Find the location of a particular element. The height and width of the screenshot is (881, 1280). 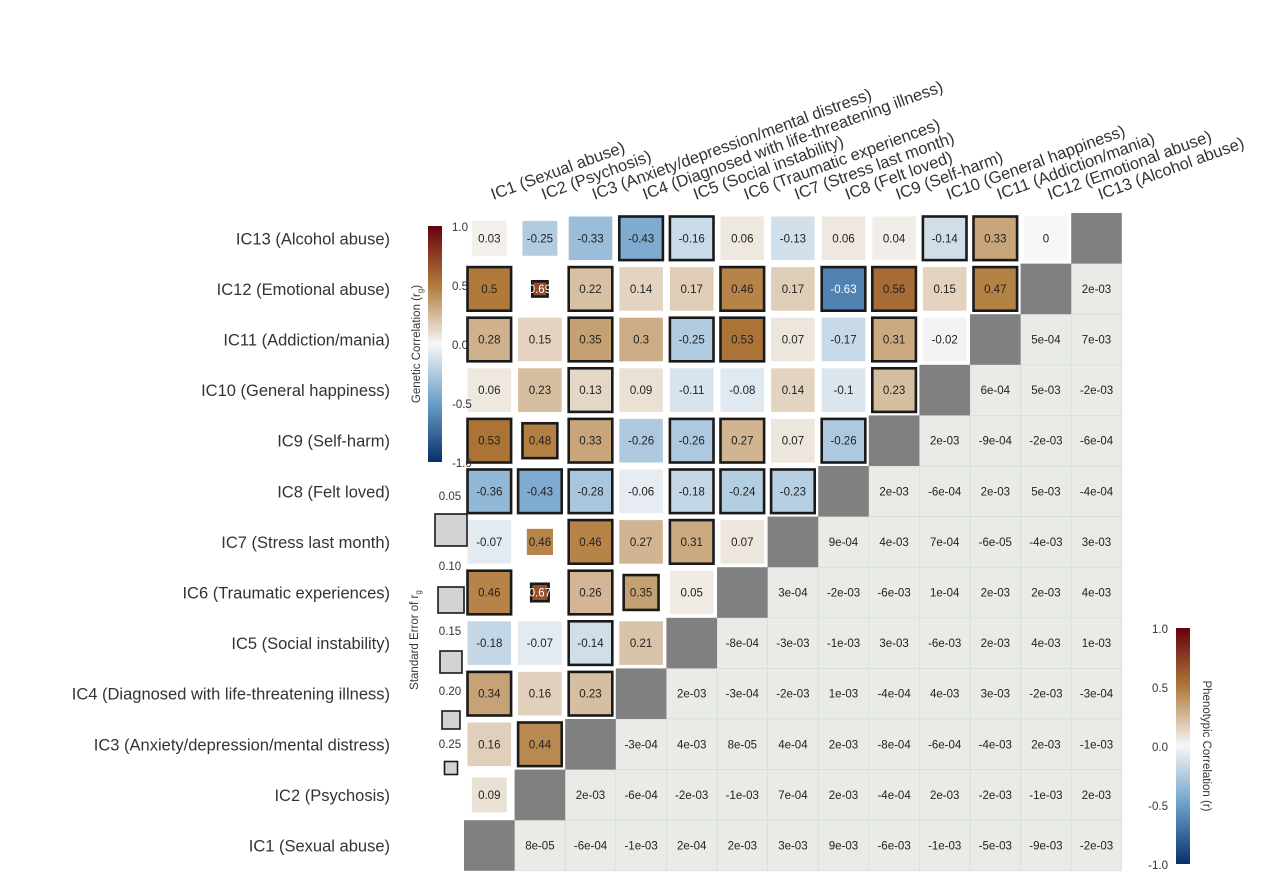

phenotypic-correlation-label: -4e-04 is located at coordinates (1097, 492).